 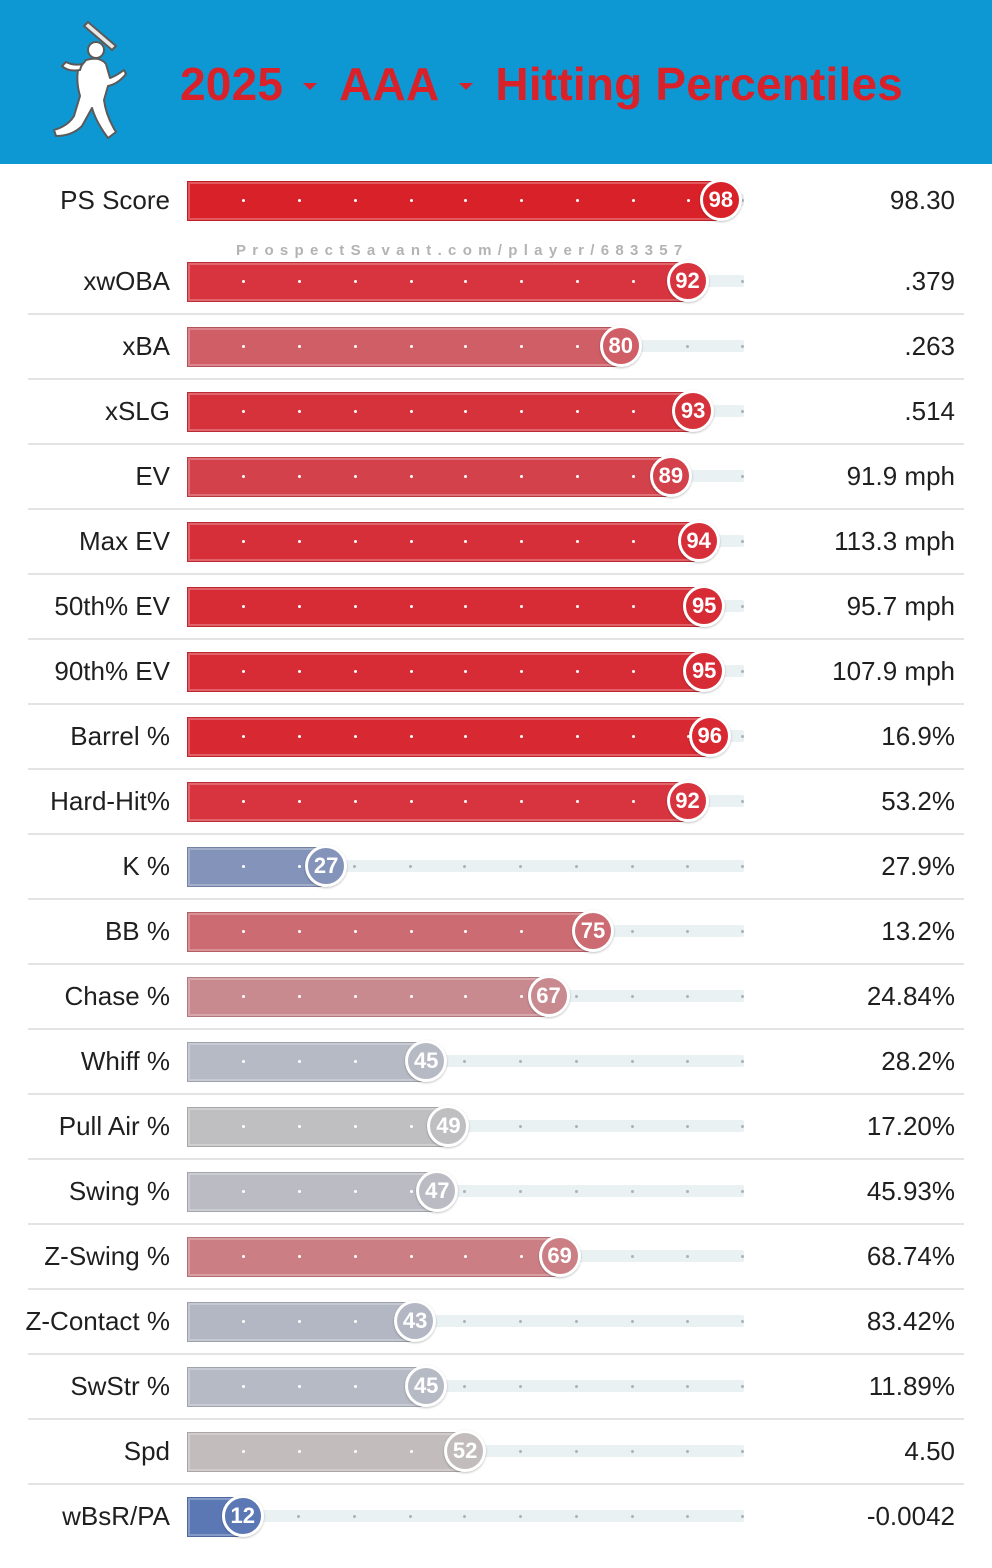 What do you see at coordinates (918, 1061) in the screenshot?
I see `metric-value: 28.2%` at bounding box center [918, 1061].